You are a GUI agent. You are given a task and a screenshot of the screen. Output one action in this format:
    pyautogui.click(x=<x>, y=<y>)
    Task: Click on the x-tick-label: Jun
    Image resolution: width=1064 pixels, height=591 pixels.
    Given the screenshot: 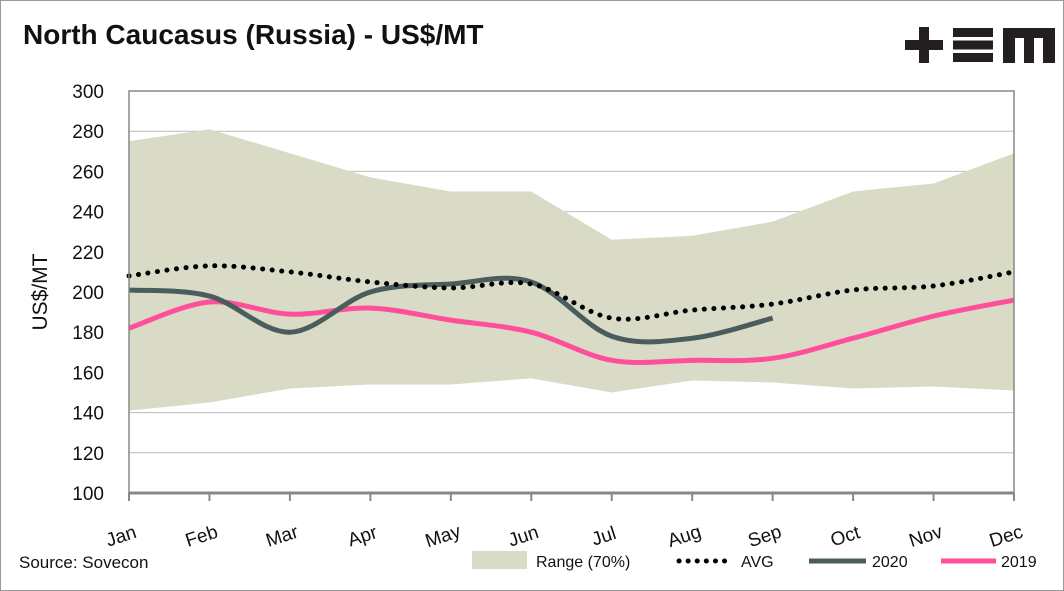 What is the action you would take?
    pyautogui.click(x=524, y=536)
    